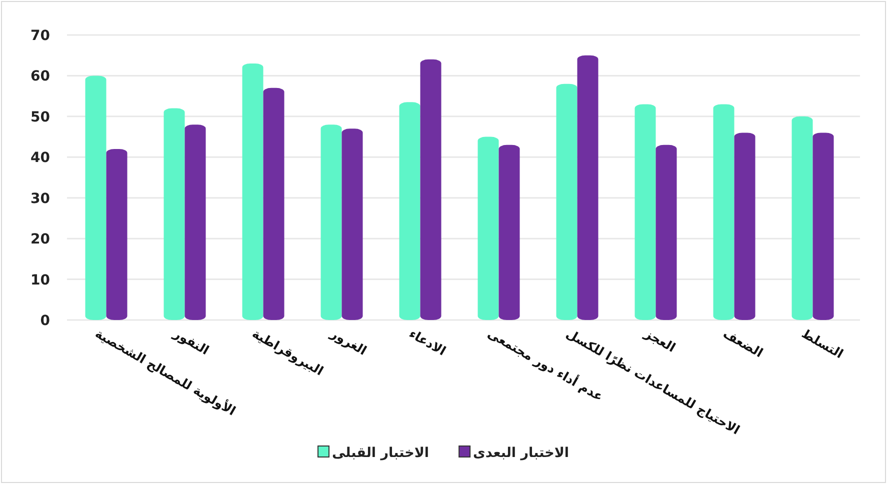 This screenshot has height=484, width=887. I want to click on x-tick-label: النفور, so click(191, 342).